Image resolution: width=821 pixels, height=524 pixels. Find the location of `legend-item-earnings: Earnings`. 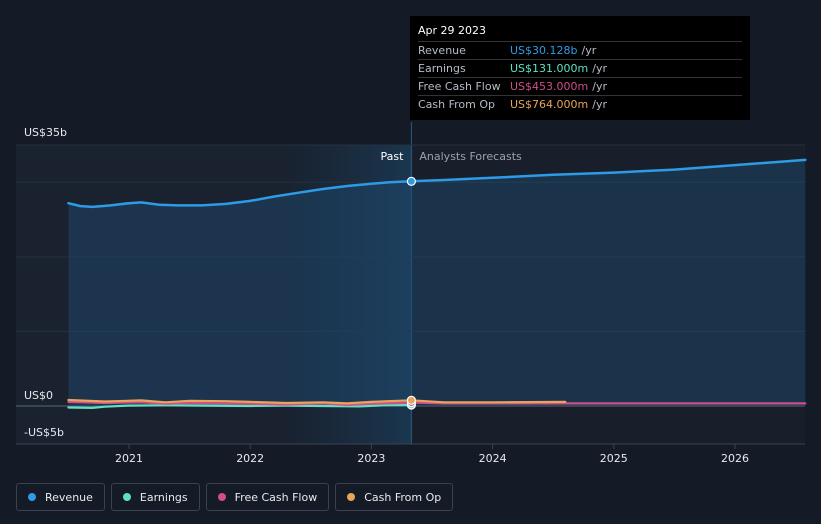

legend-item-earnings: Earnings is located at coordinates (155, 497).